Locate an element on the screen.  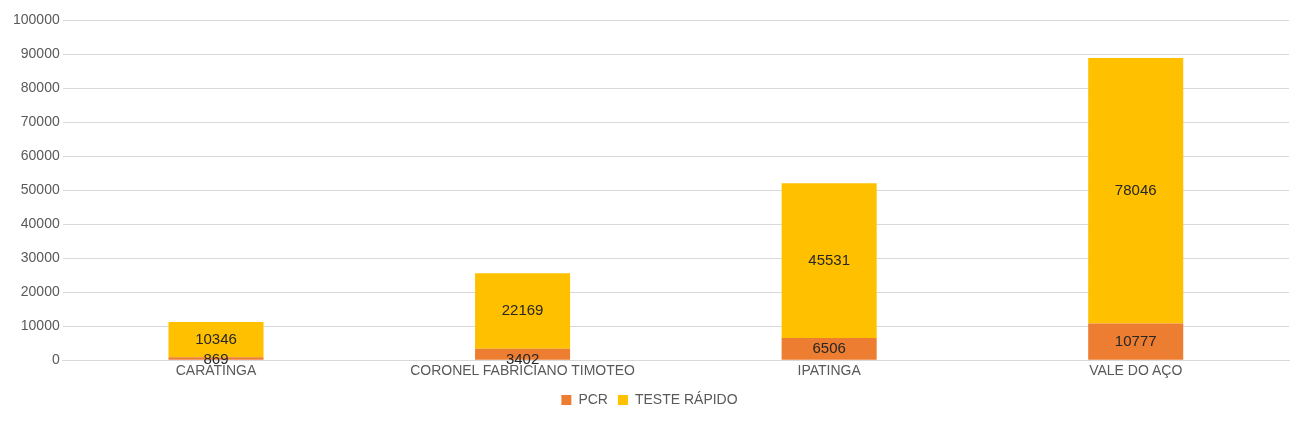
legend-label: PCR is located at coordinates (593, 398).